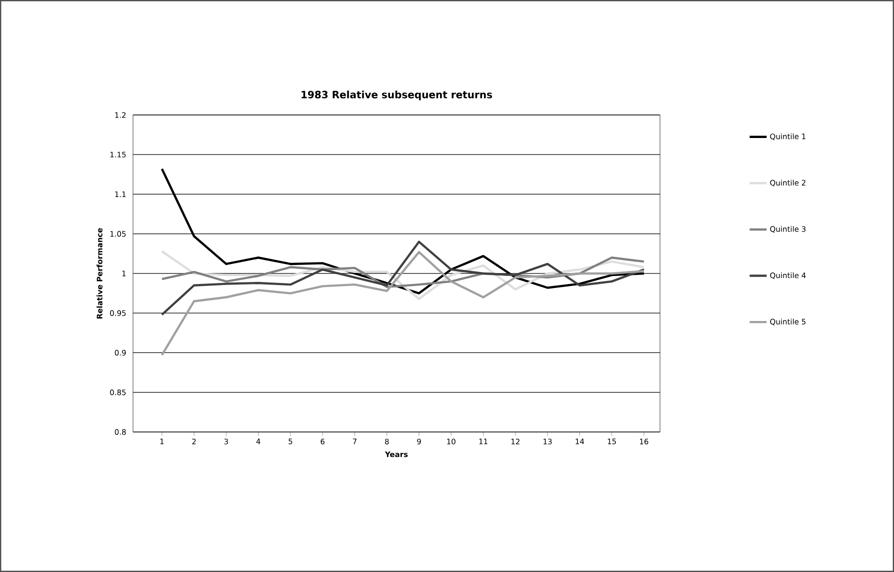 This screenshot has height=572, width=894. What do you see at coordinates (397, 95) in the screenshot?
I see `chart-title: 1983 Relative subsequent returns` at bounding box center [397, 95].